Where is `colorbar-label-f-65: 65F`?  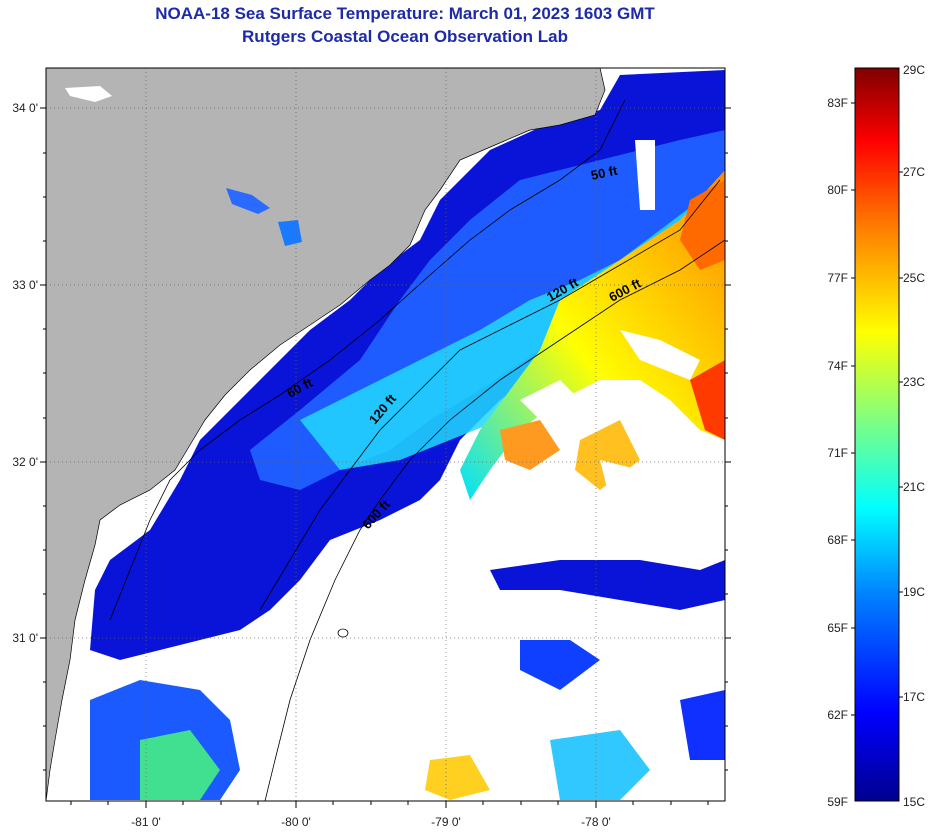
colorbar-label-f-65: 65F is located at coordinates (837, 628).